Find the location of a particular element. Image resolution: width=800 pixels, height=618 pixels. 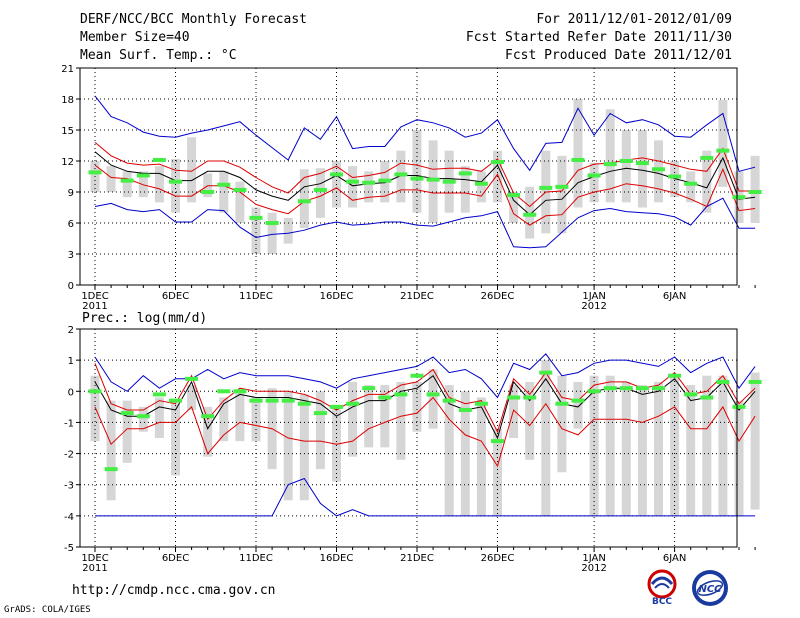

y-tick-label: -2 is located at coordinates (69, 455).